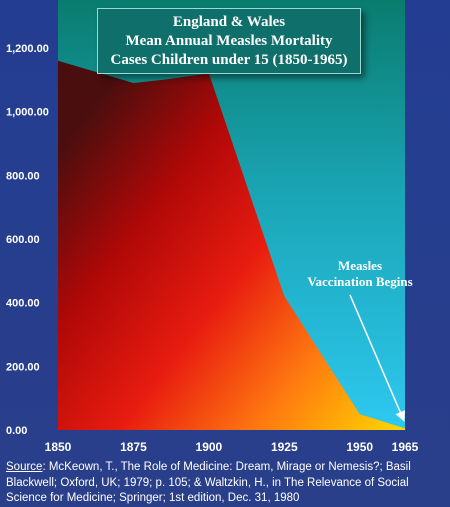 The image size is (450, 507). What do you see at coordinates (229, 21) in the screenshot?
I see `title-line: England & Wales` at bounding box center [229, 21].